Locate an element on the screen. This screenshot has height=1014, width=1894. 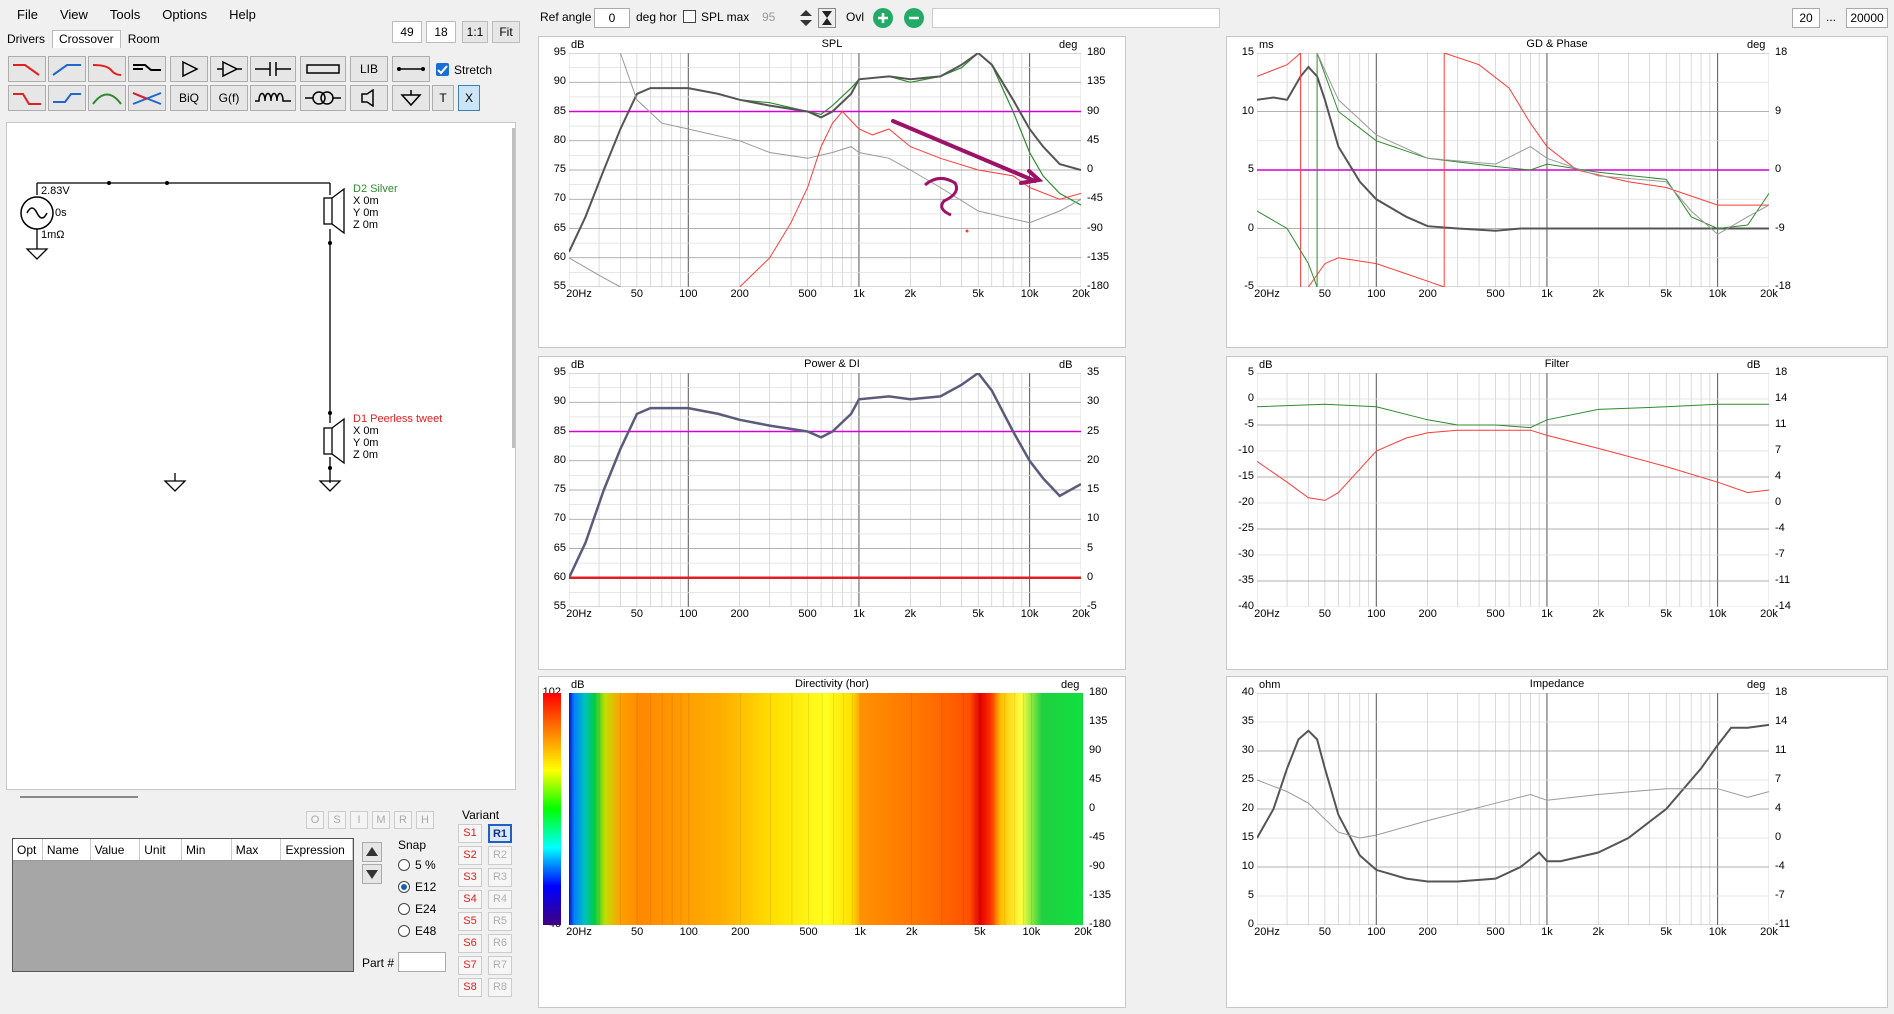
spl-plot-area is located at coordinates (825, 170).